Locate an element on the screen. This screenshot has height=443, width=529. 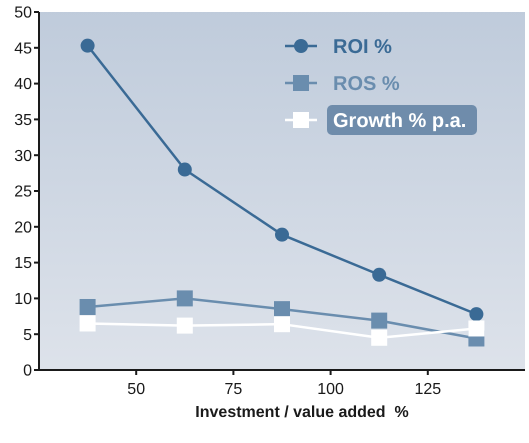
y-tick-label: 35 is located at coordinates (23, 120).